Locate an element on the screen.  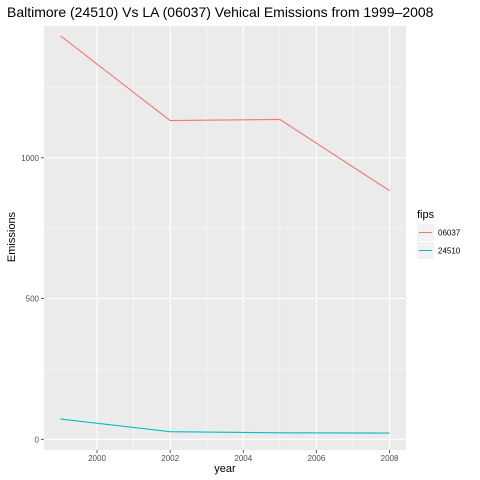
y-axis: 0 500 1000 is located at coordinates (32, 299).